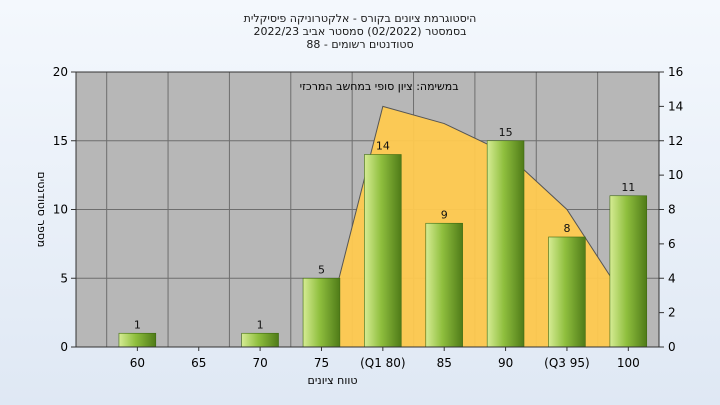 The height and width of the screenshot is (405, 720). I want to click on x-axis-ticks: 60 65 70 75 (Q1 80) 85 90 (Q3 95) 100, so click(385, 358).